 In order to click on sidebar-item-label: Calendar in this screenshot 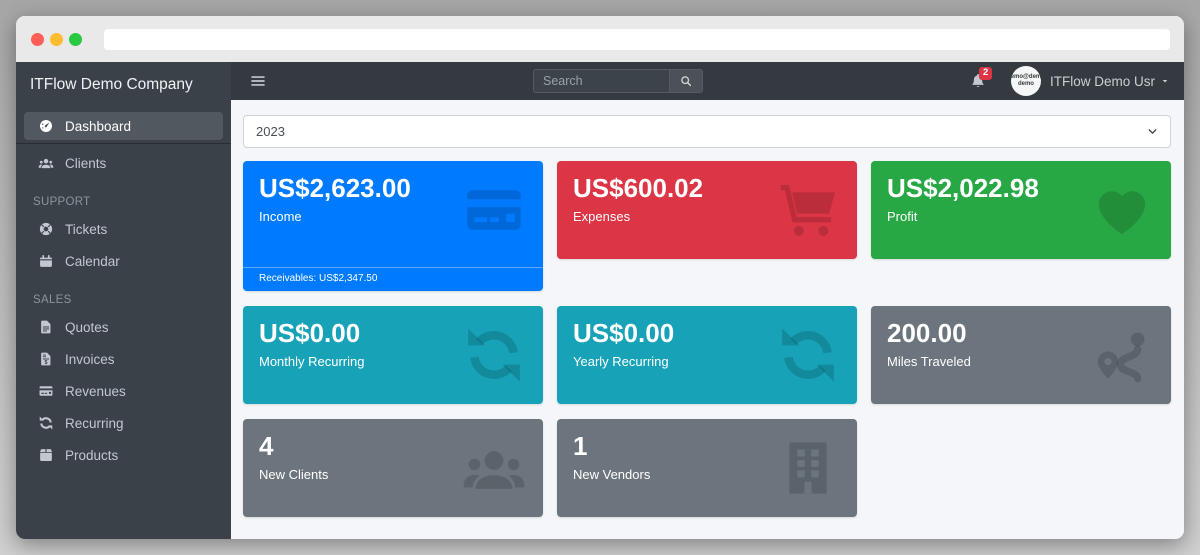, I will do `click(92, 261)`.